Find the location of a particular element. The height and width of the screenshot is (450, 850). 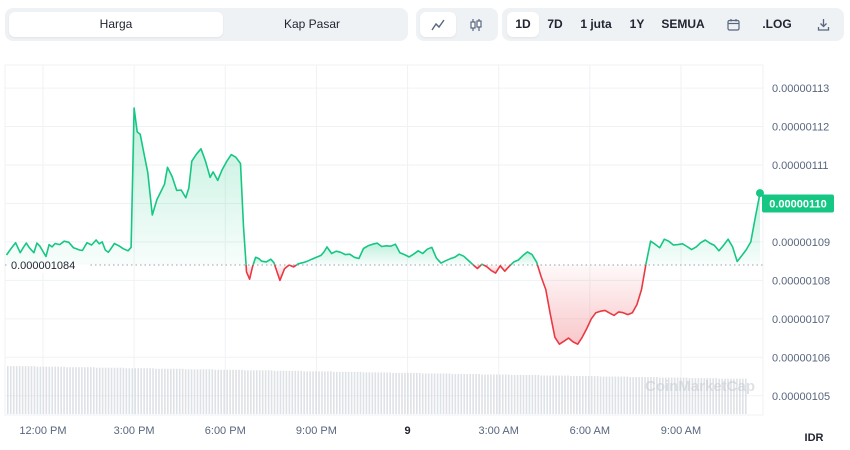

download-icon is located at coordinates (823, 24).